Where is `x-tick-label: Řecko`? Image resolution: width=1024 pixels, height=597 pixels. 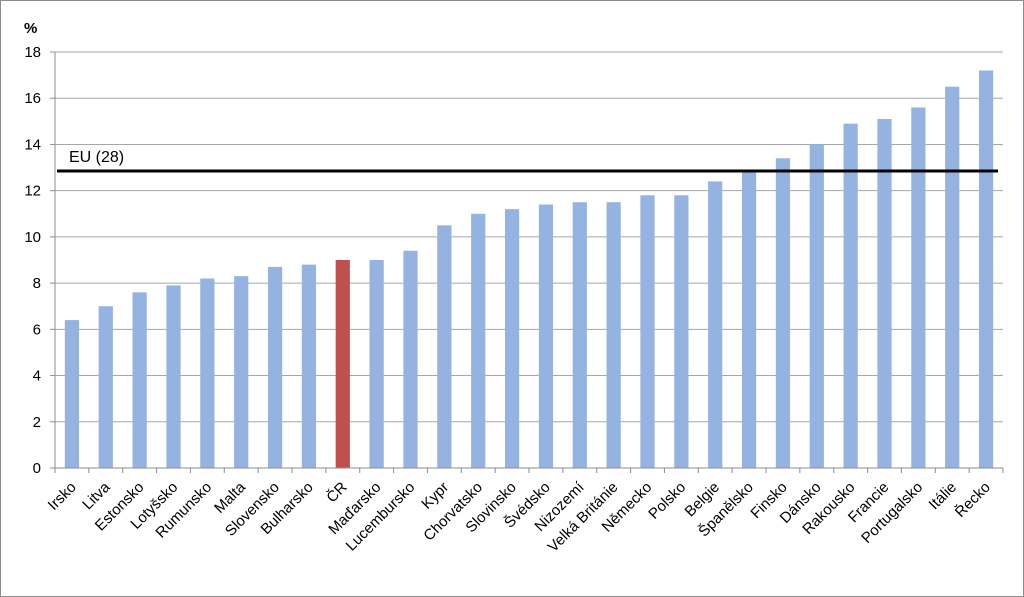
x-tick-label: Řecko is located at coordinates (973, 500).